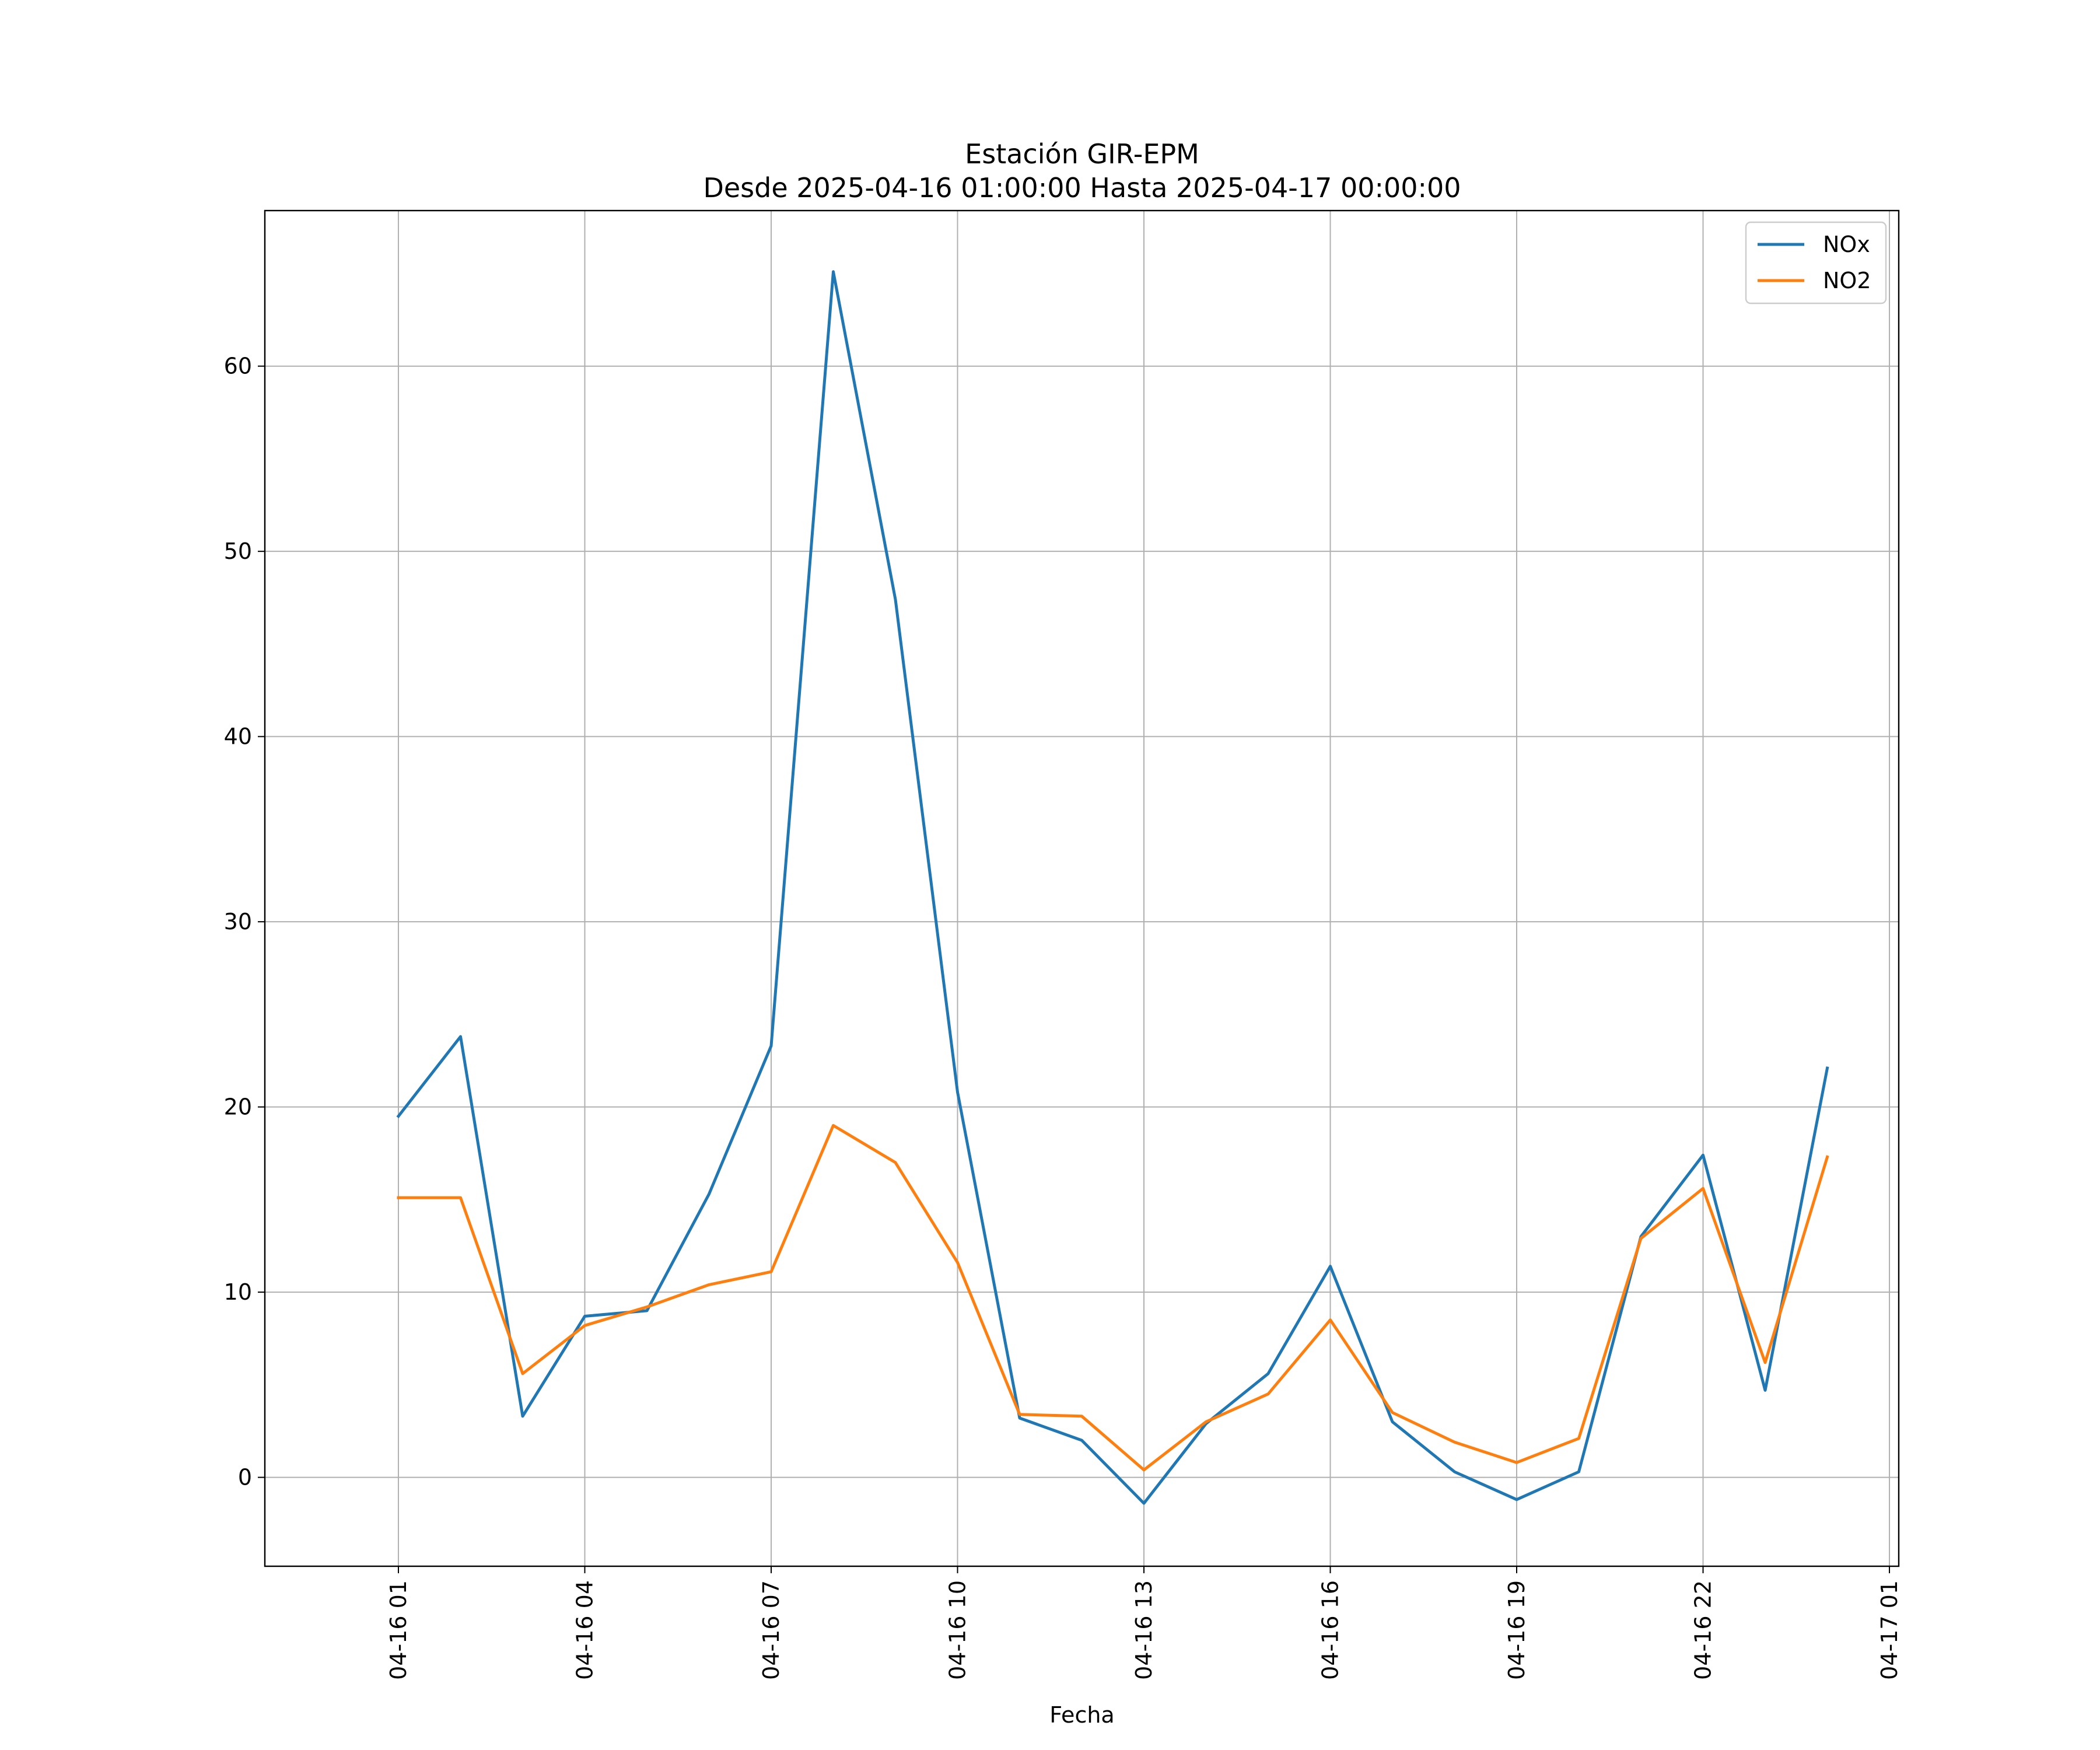 This screenshot has width=2100, height=1750. I want to click on y-axis-ticks: 0 10 20 30 40 50 60, so click(244, 922).